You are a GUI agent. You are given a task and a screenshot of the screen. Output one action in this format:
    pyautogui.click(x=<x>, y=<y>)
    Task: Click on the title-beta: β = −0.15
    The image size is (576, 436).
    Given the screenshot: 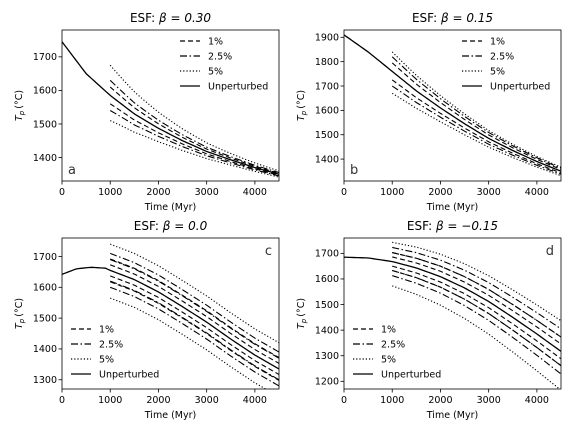 What is the action you would take?
    pyautogui.click(x=466, y=226)
    